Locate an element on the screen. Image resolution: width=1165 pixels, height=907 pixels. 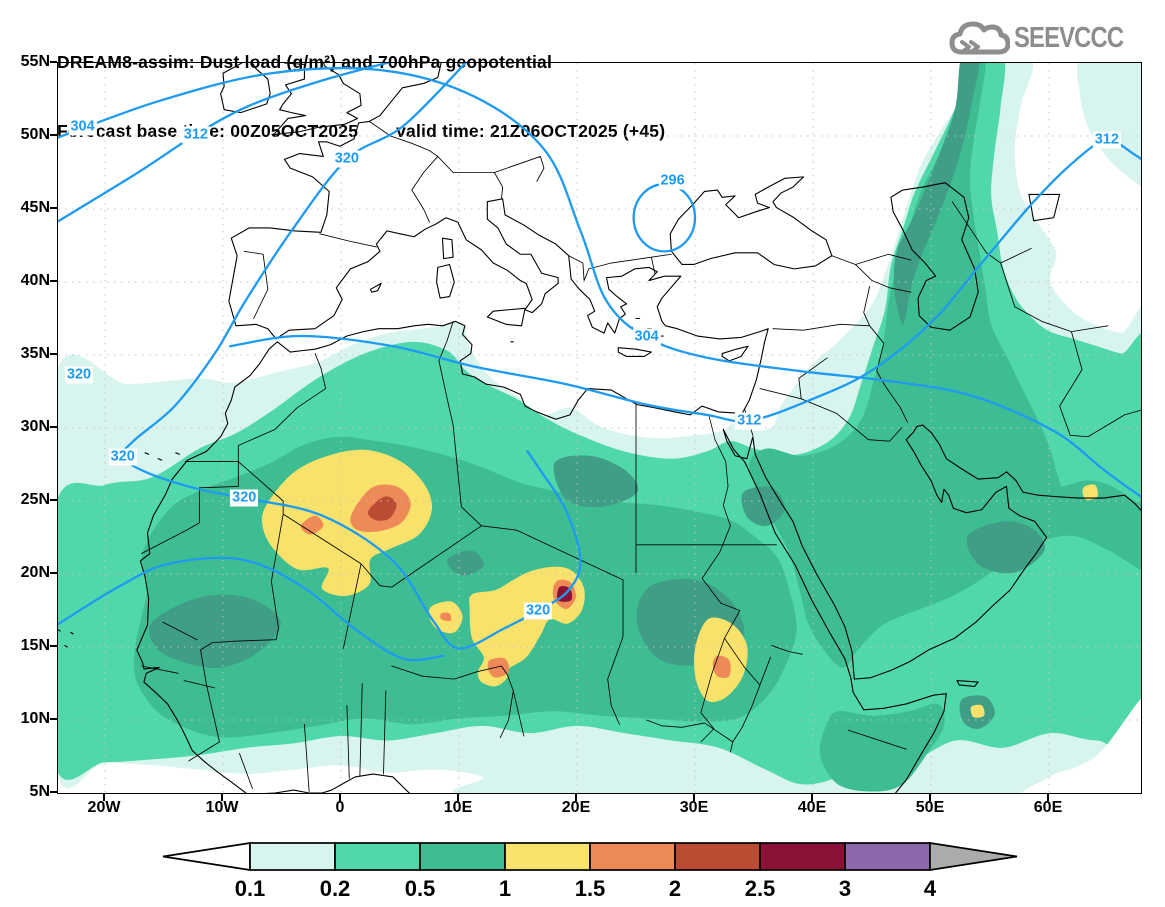
rivers is located at coordinates (730, 579).